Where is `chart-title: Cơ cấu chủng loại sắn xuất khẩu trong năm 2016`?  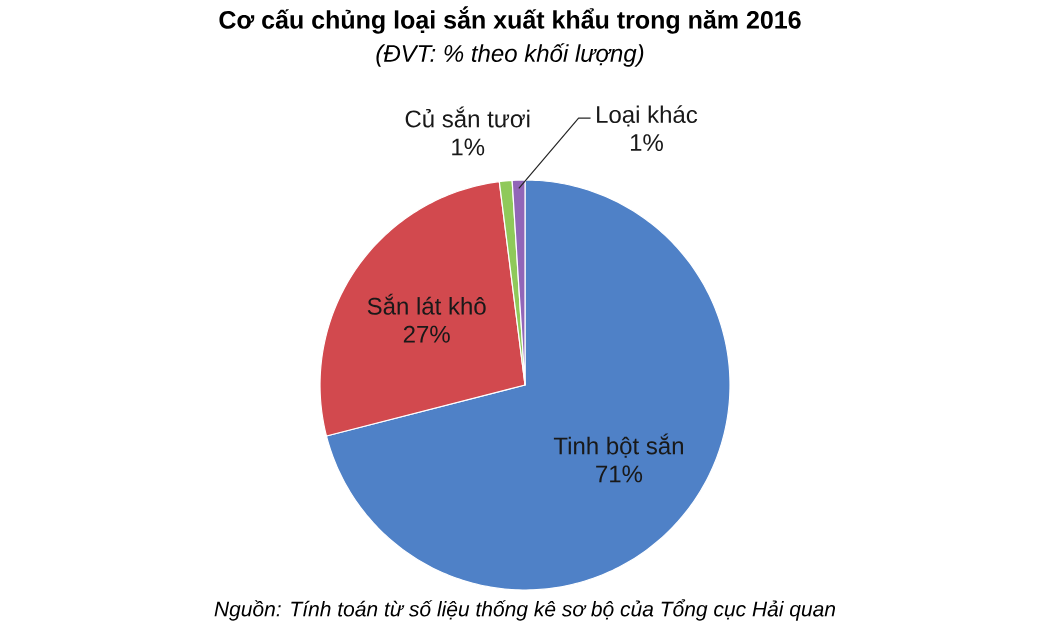 chart-title: Cơ cấu chủng loại sắn xuất khẩu trong năm 2016 is located at coordinates (510, 20).